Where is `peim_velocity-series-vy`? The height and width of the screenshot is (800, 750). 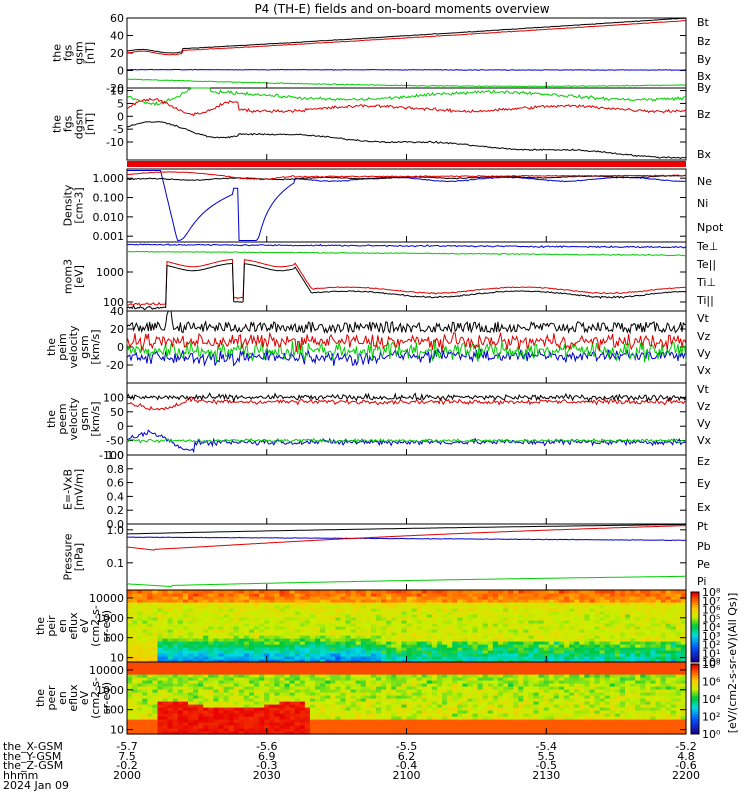
peim_velocity-series-vy is located at coordinates (406, 350).